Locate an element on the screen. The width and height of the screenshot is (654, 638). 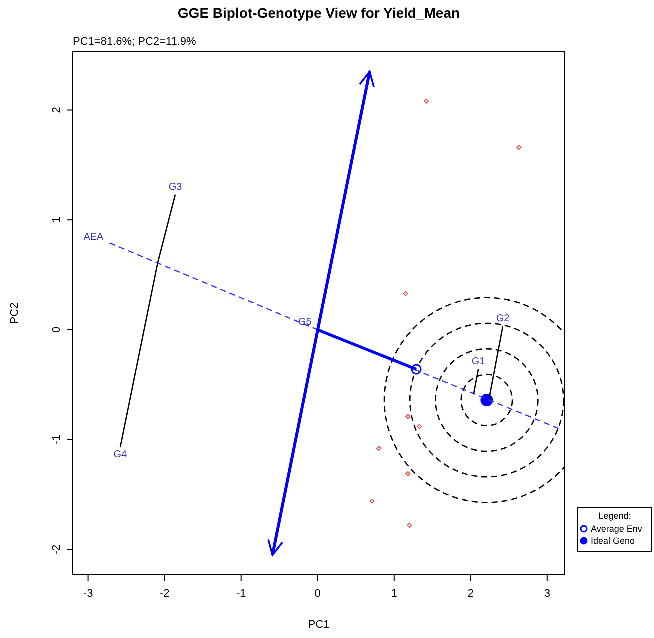
annotation: AEA is located at coordinates (94, 238).